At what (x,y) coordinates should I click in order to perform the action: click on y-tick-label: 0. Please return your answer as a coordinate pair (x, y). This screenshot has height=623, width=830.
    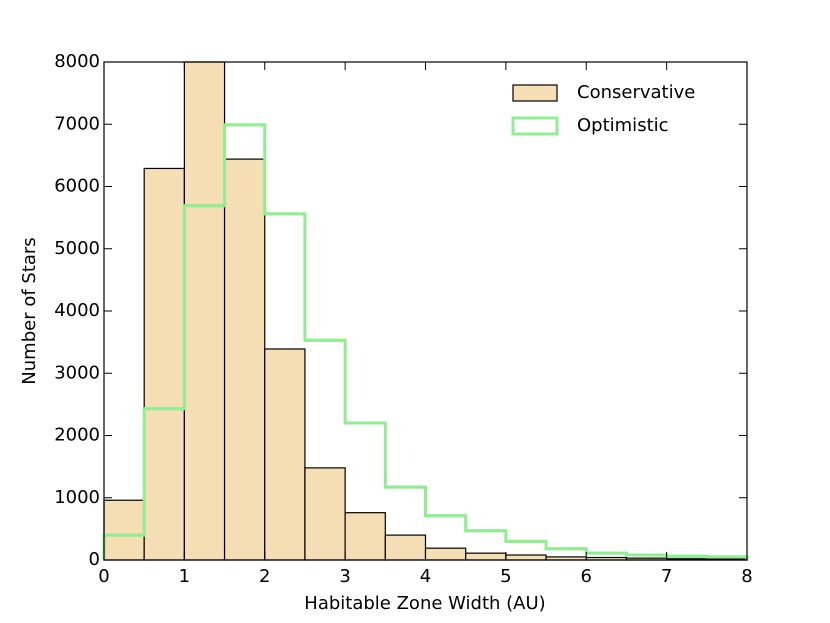
    Looking at the image, I should click on (94, 559).